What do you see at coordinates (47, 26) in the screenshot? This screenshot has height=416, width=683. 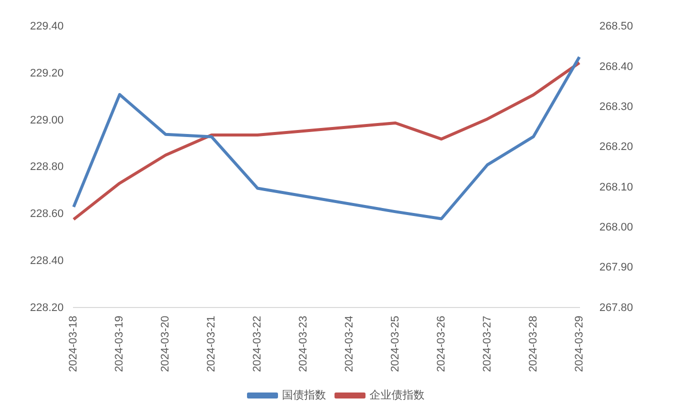 I see `y-tick-label: 229.40` at bounding box center [47, 26].